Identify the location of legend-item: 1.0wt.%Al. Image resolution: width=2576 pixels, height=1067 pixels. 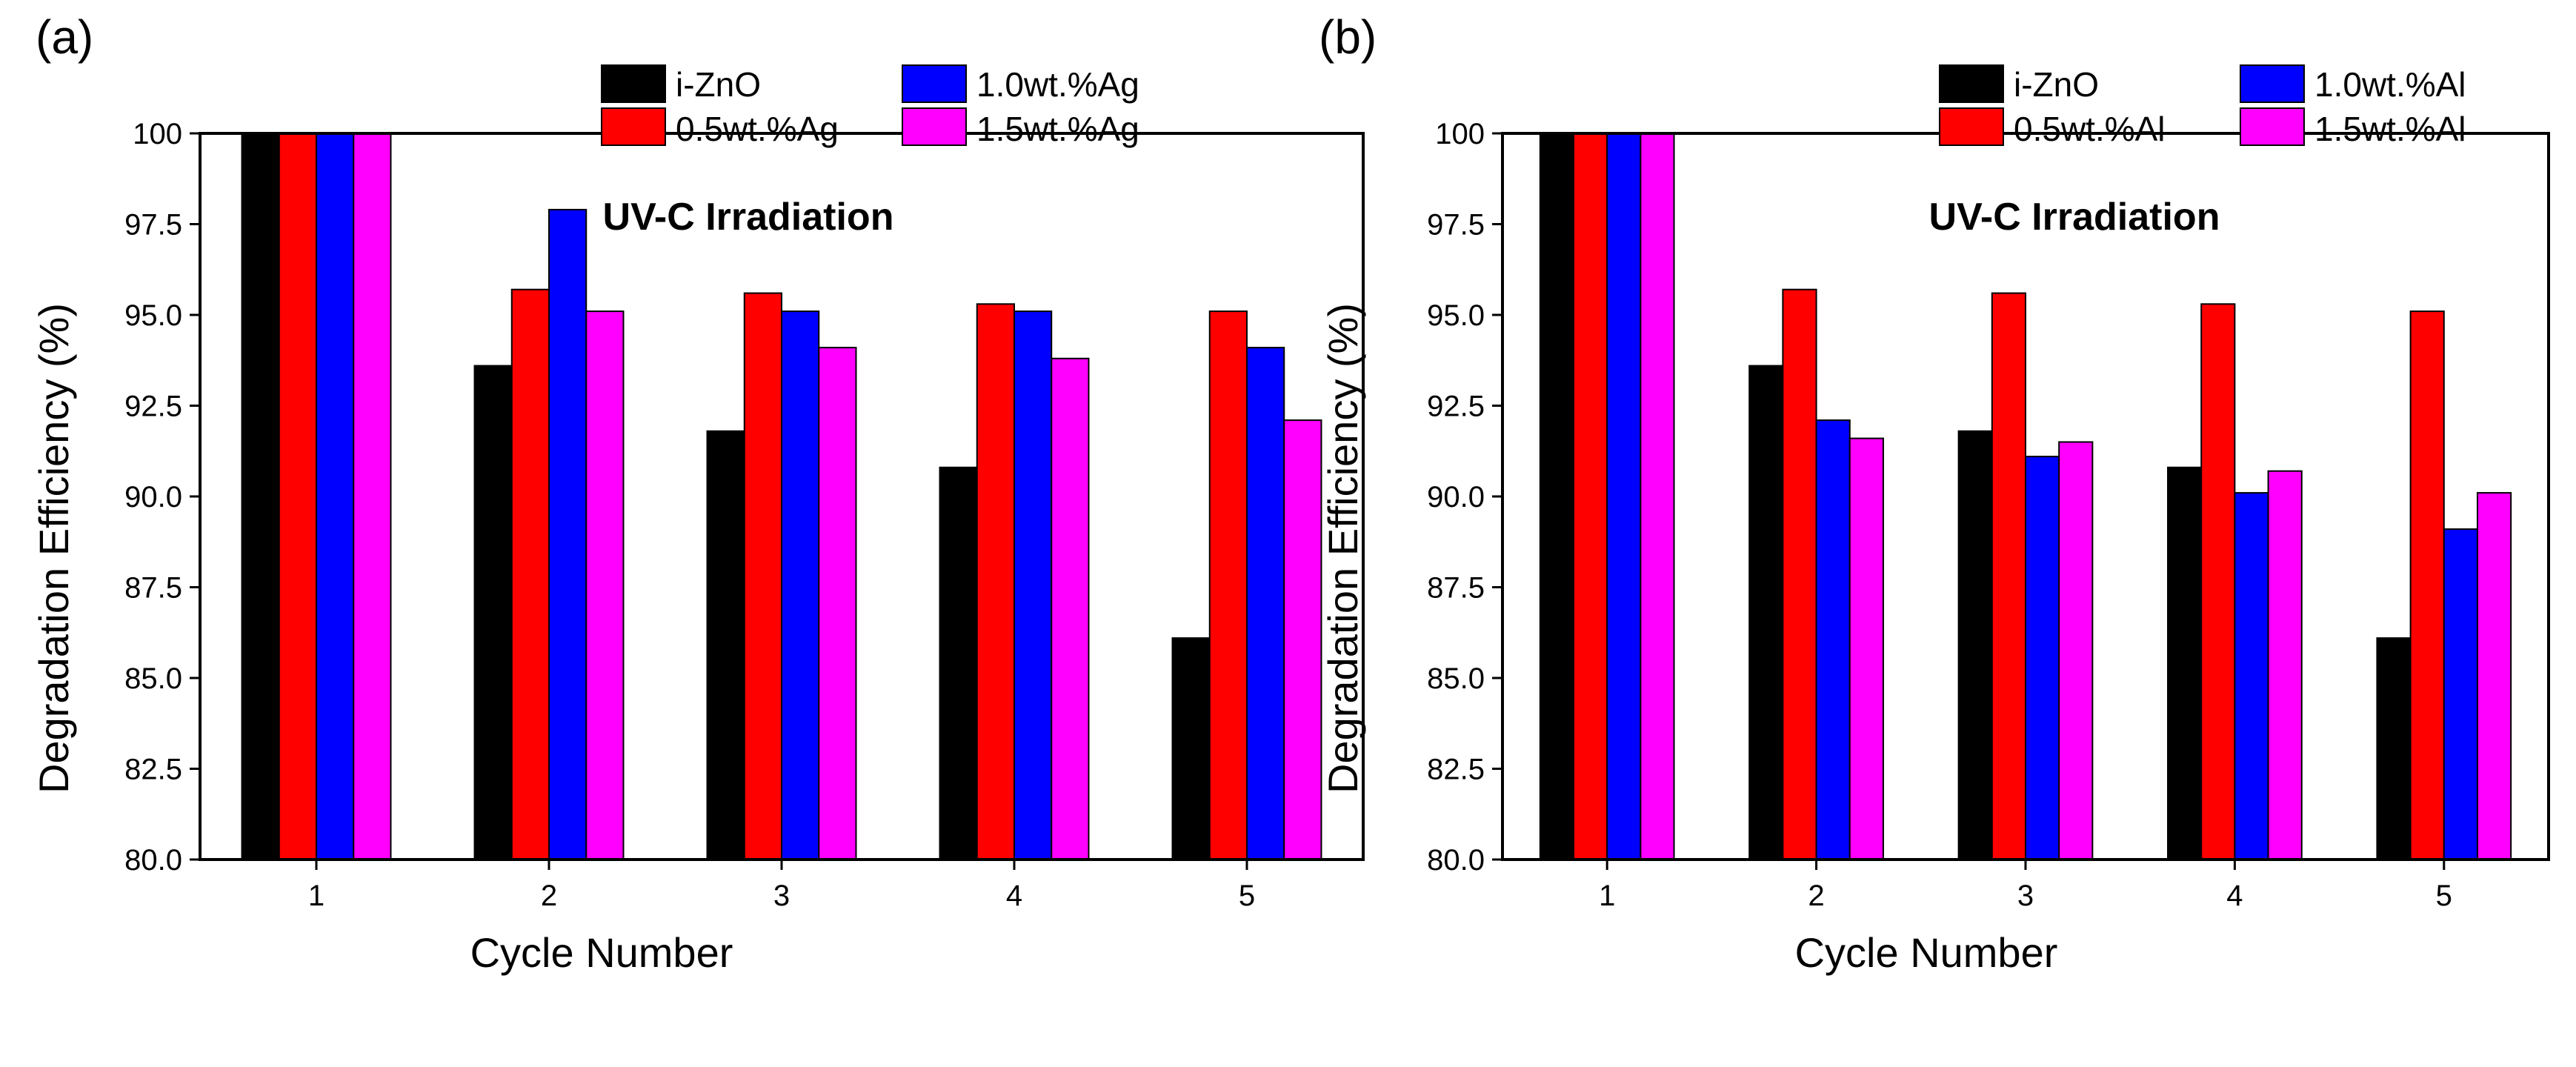
(2353, 84).